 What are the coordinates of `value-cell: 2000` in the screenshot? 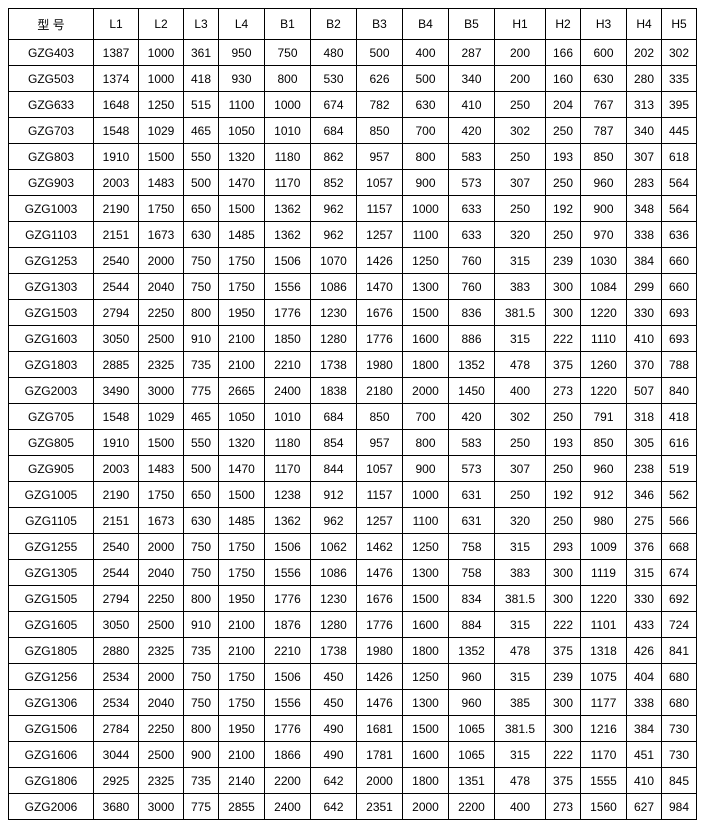 It's located at (161, 260).